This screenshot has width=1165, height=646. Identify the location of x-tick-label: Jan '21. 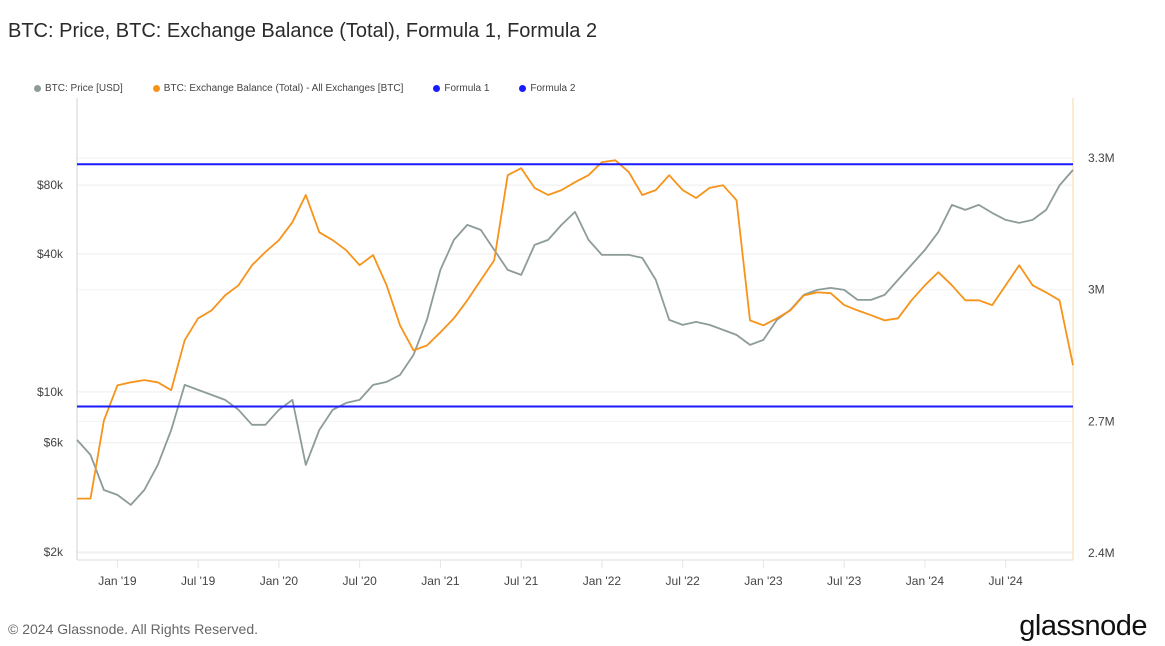
(440, 581).